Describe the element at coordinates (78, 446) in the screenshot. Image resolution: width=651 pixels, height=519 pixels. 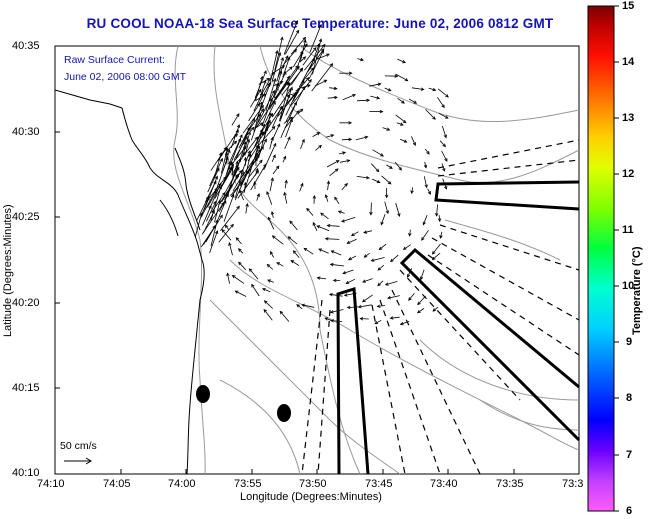
I see `scale-label: 50 cm/s` at that location.